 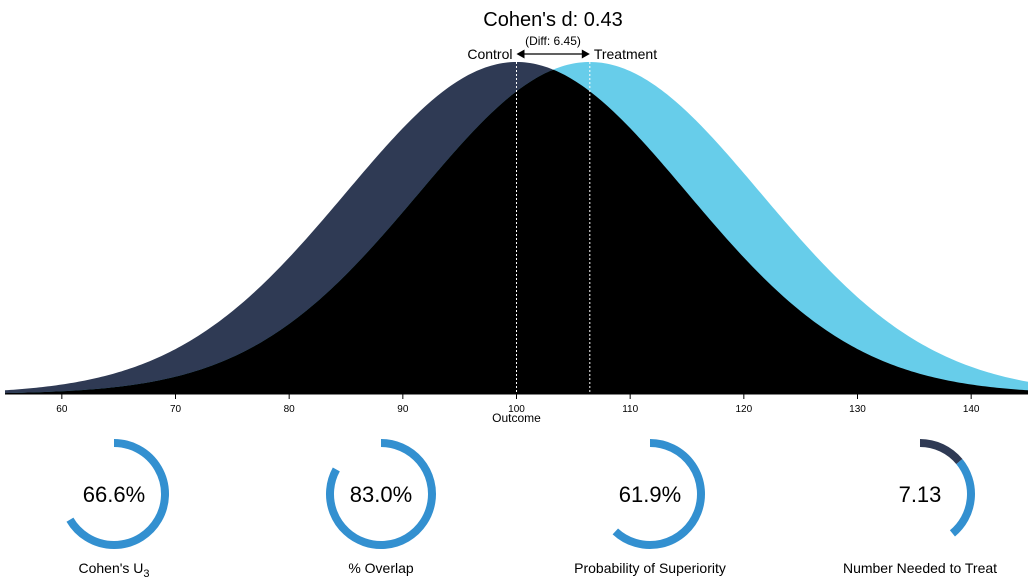 I want to click on gauge-value: 61.9%, so click(x=650, y=494).